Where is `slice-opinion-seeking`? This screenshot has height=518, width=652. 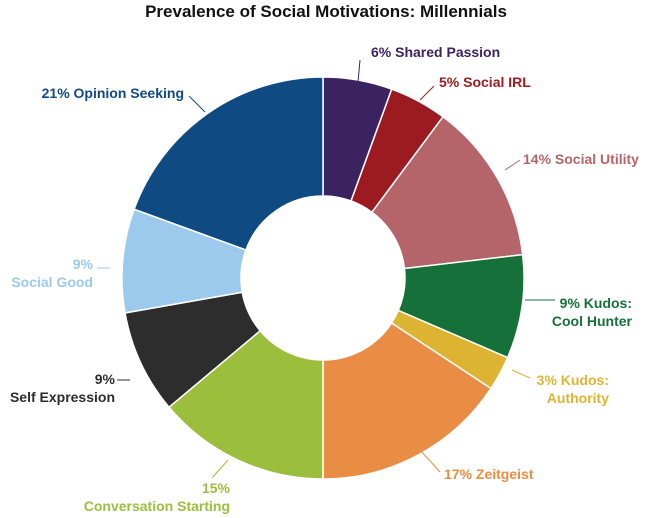
slice-opinion-seeking is located at coordinates (228, 163).